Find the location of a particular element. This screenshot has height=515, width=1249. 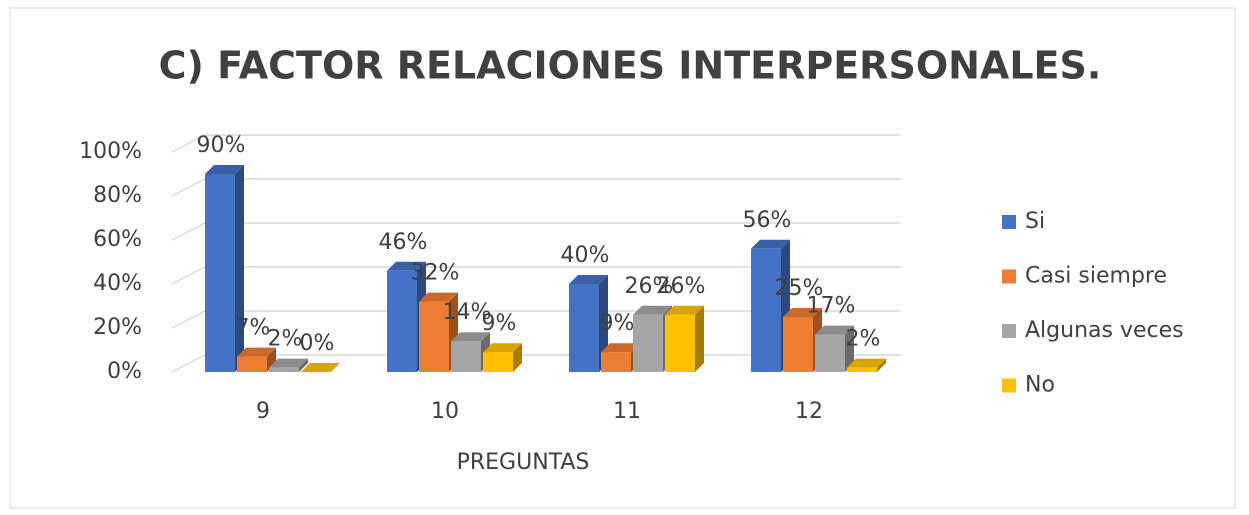

data-label: 40% is located at coordinates (585, 255).